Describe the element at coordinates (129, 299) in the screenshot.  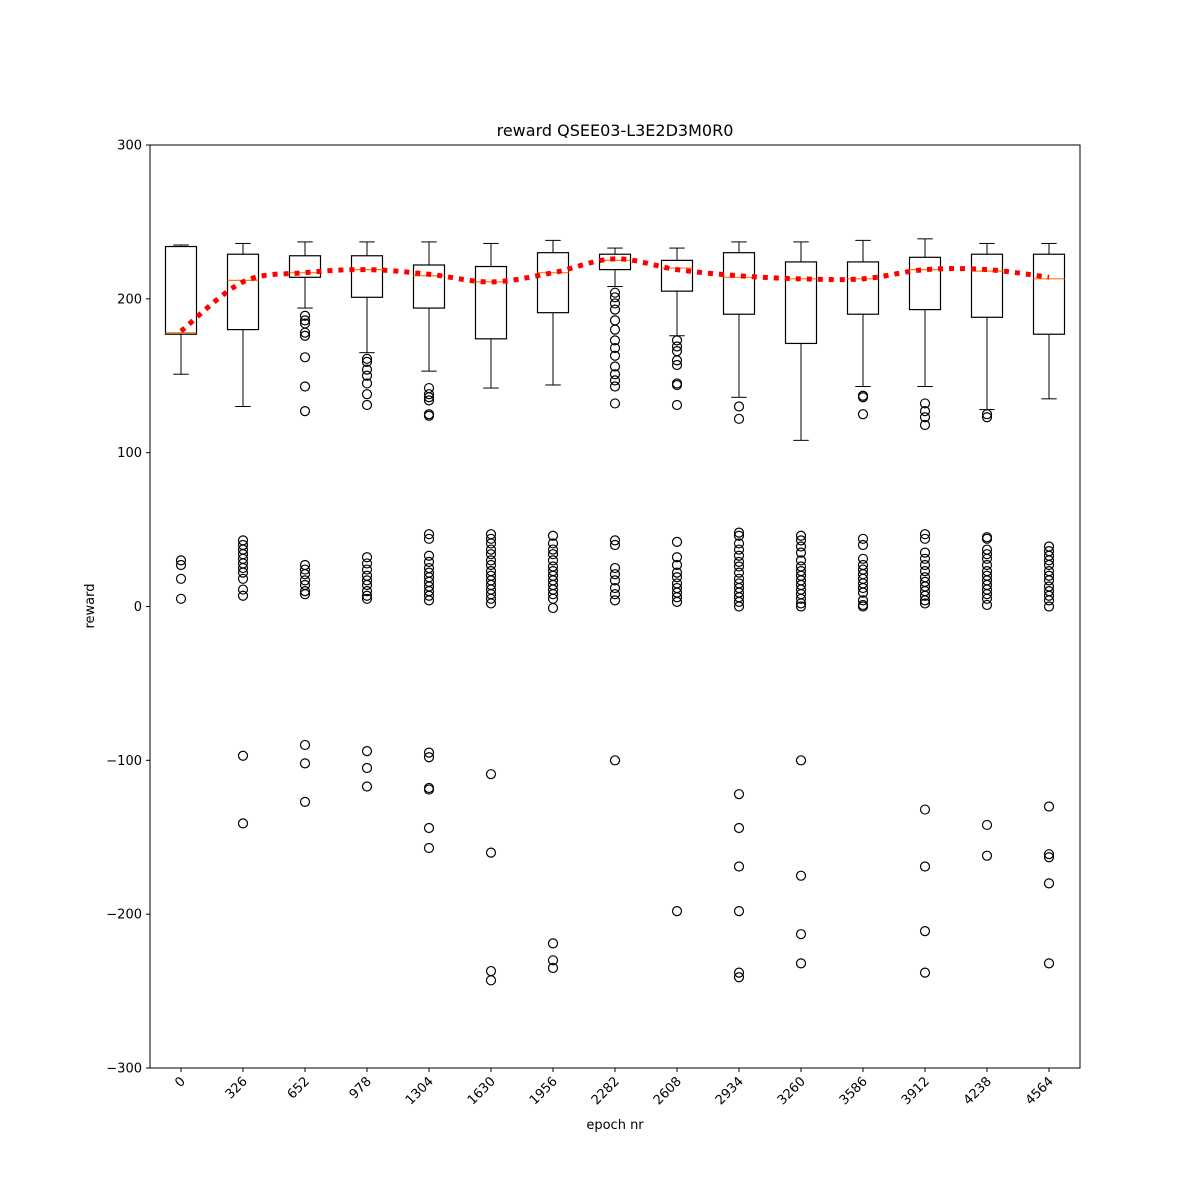
I see `y-tick-label: 200` at that location.